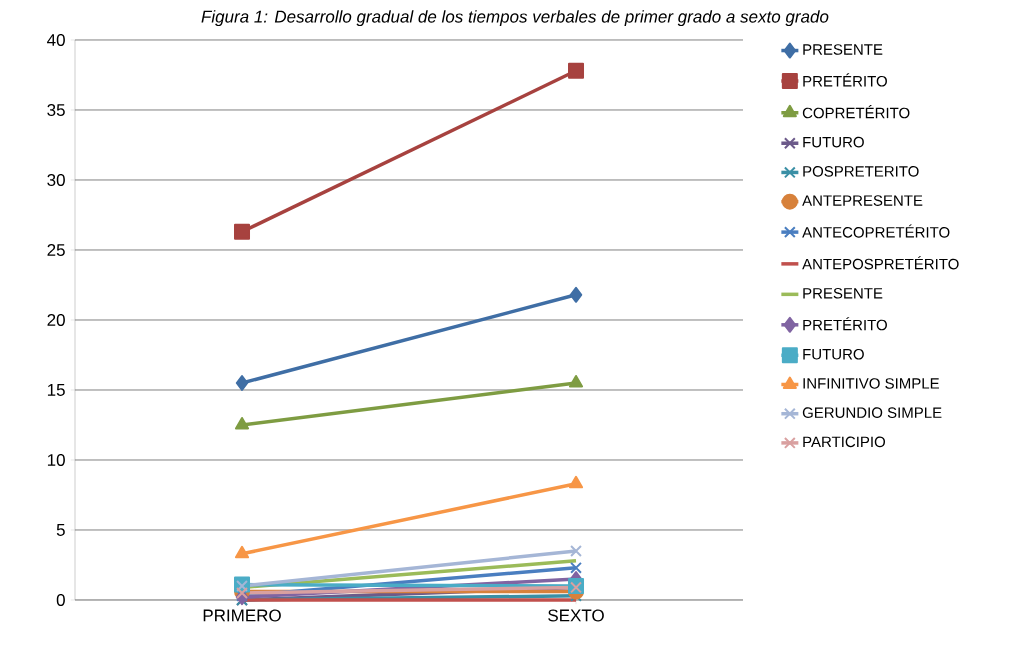 This screenshot has height=662, width=1031. What do you see at coordinates (56, 390) in the screenshot?
I see `y-tick-label: 15` at bounding box center [56, 390].